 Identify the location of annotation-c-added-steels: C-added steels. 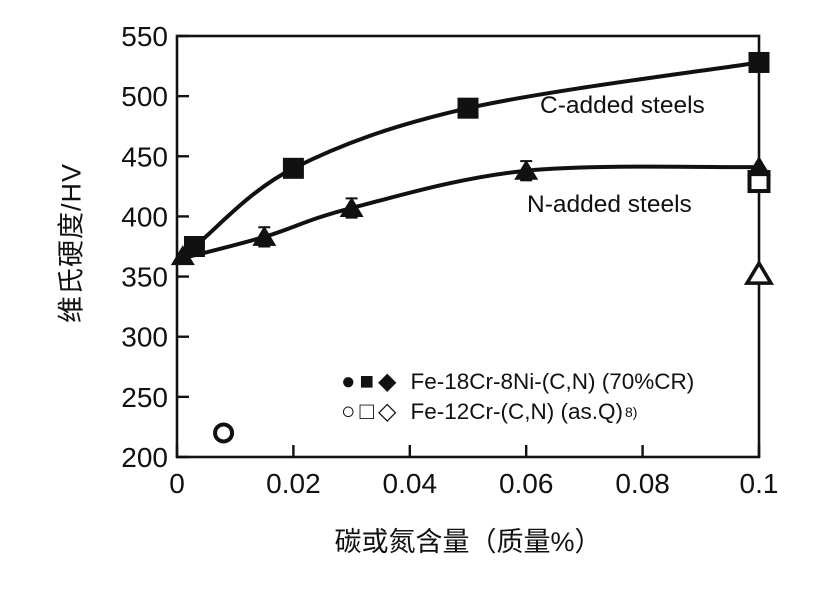
(622, 105).